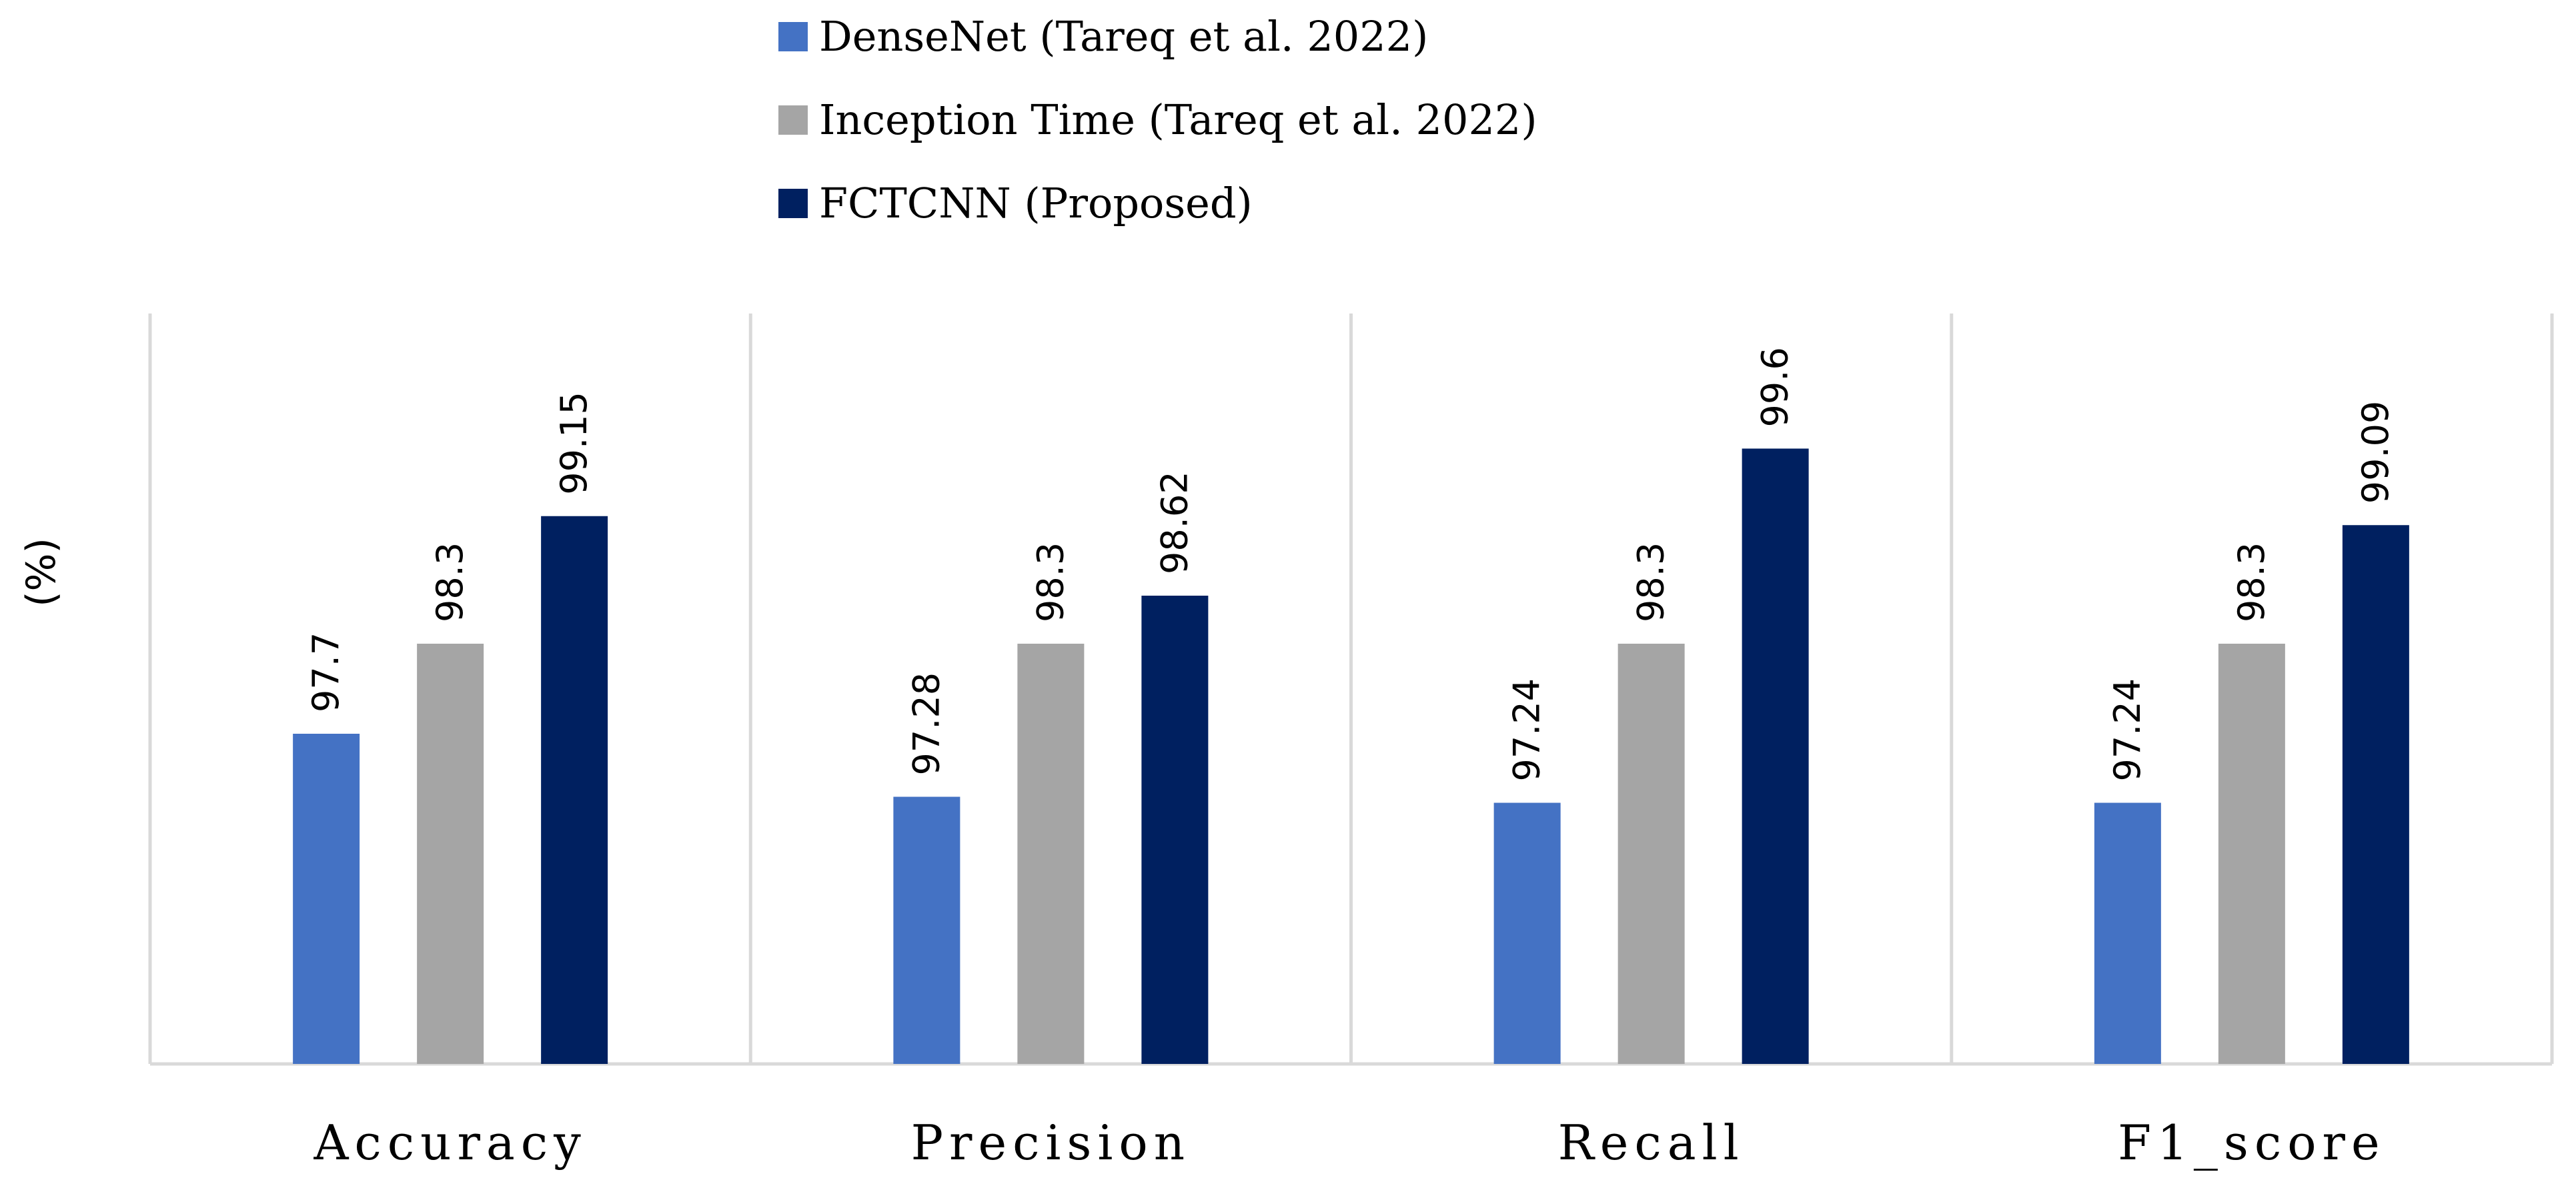  I want to click on bar-recall-inception, so click(1652, 854).